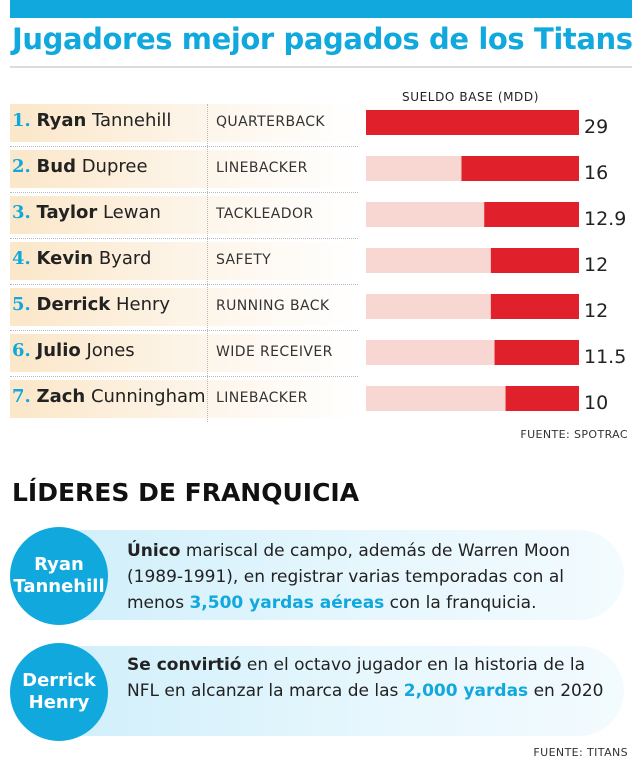 The image size is (642, 768). Describe the element at coordinates (605, 219) in the screenshot. I see `bar-value-label: 12.9` at that location.